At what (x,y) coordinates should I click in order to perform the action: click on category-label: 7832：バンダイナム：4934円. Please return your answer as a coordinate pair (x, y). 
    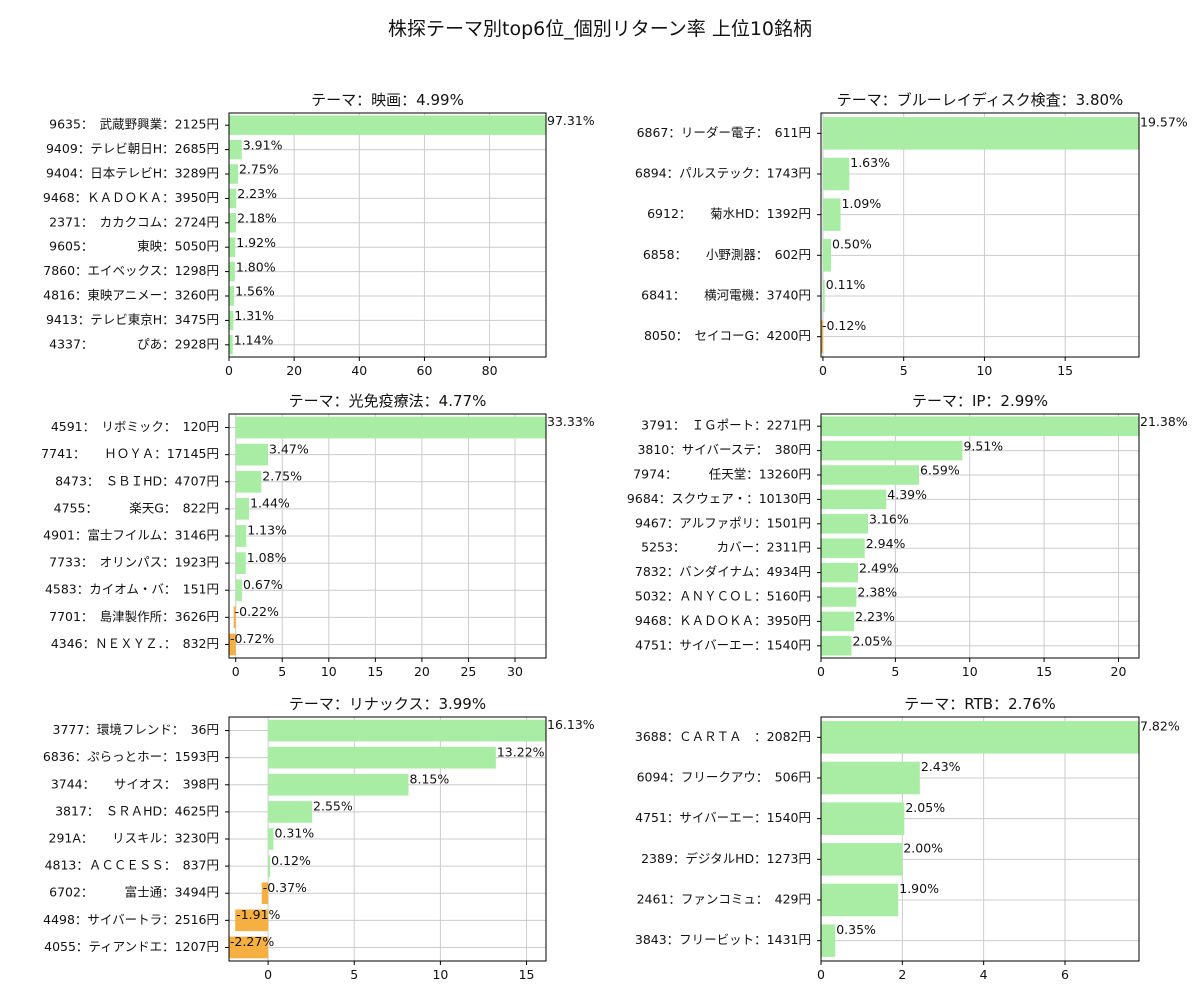
    Looking at the image, I should click on (723, 571).